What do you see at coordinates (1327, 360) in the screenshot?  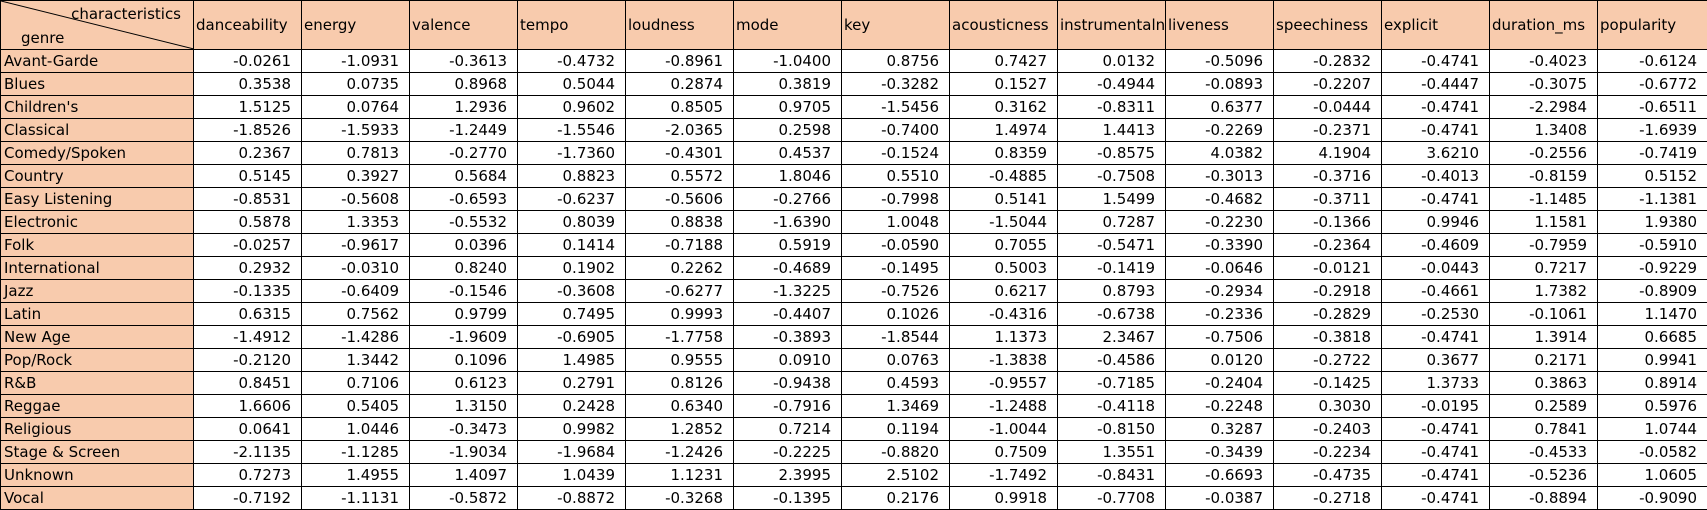 I see `value-cell: -0.2722` at bounding box center [1327, 360].